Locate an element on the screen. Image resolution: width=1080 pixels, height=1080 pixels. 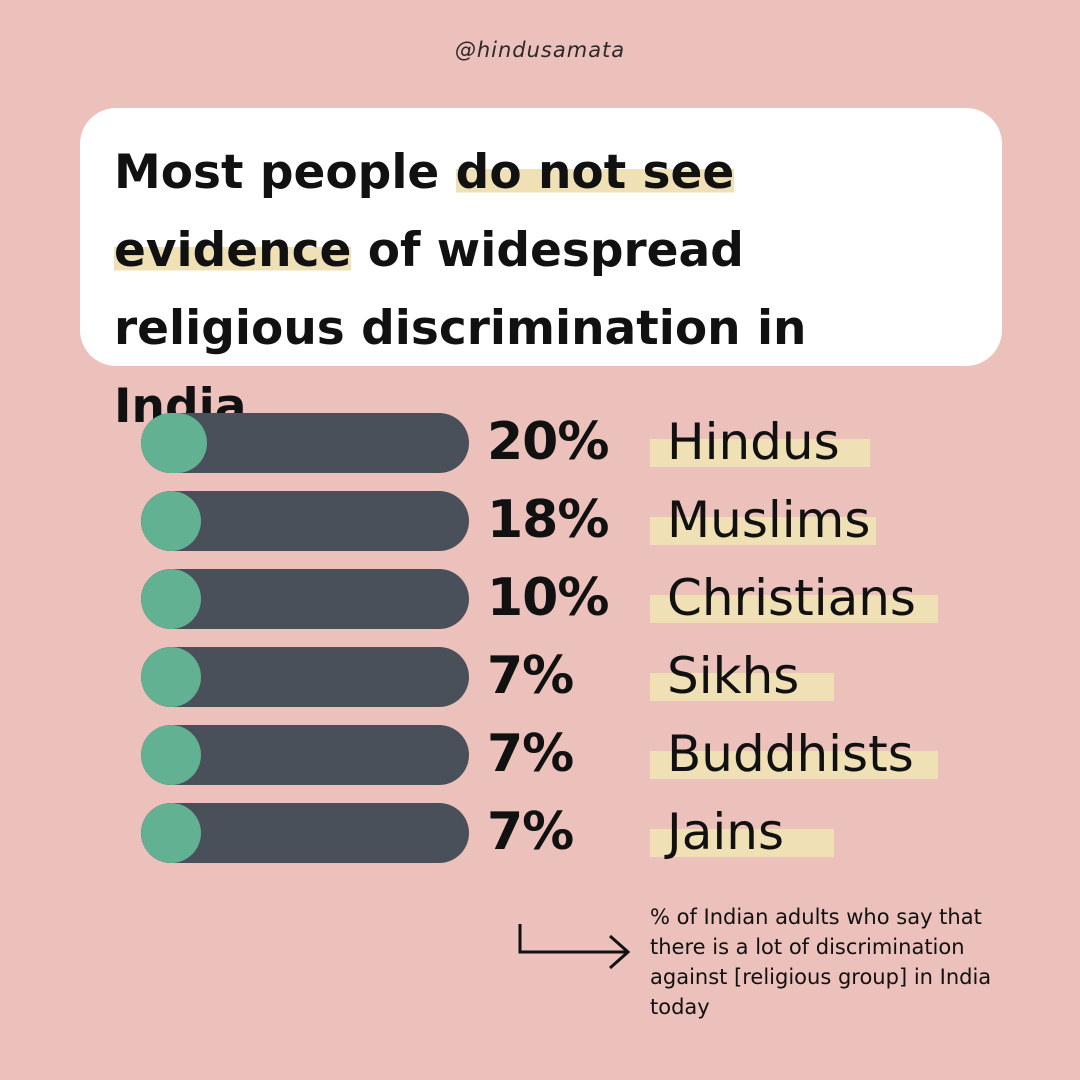
bar-row: 20% Hindus is located at coordinates (540, 442).